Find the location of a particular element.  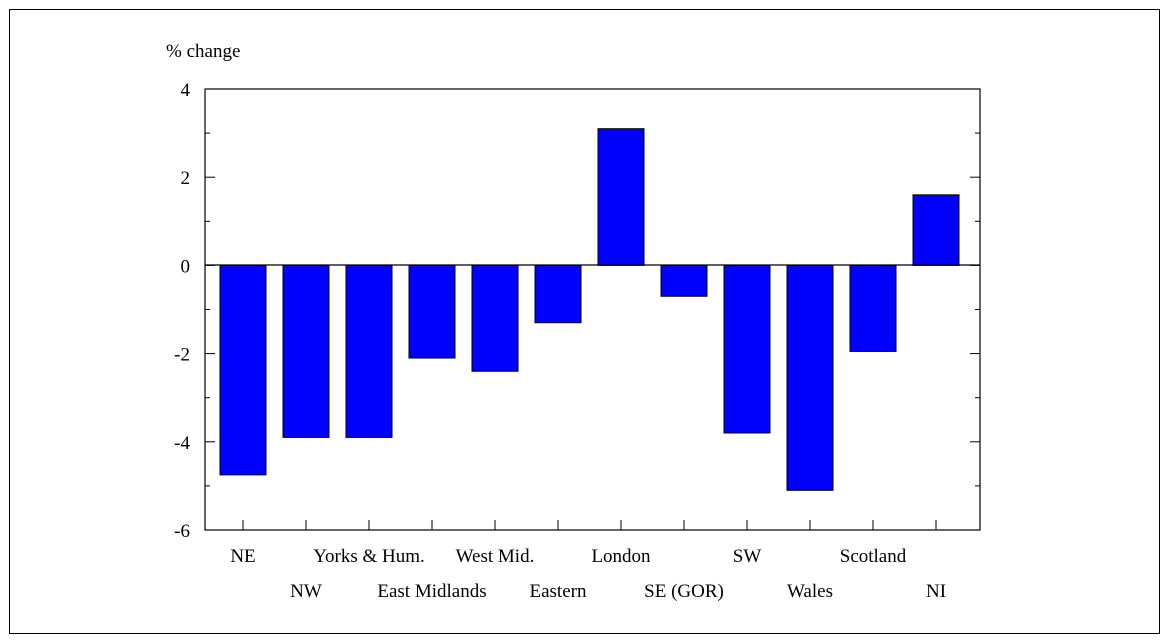

x-tick-label: Eastern is located at coordinates (558, 591).